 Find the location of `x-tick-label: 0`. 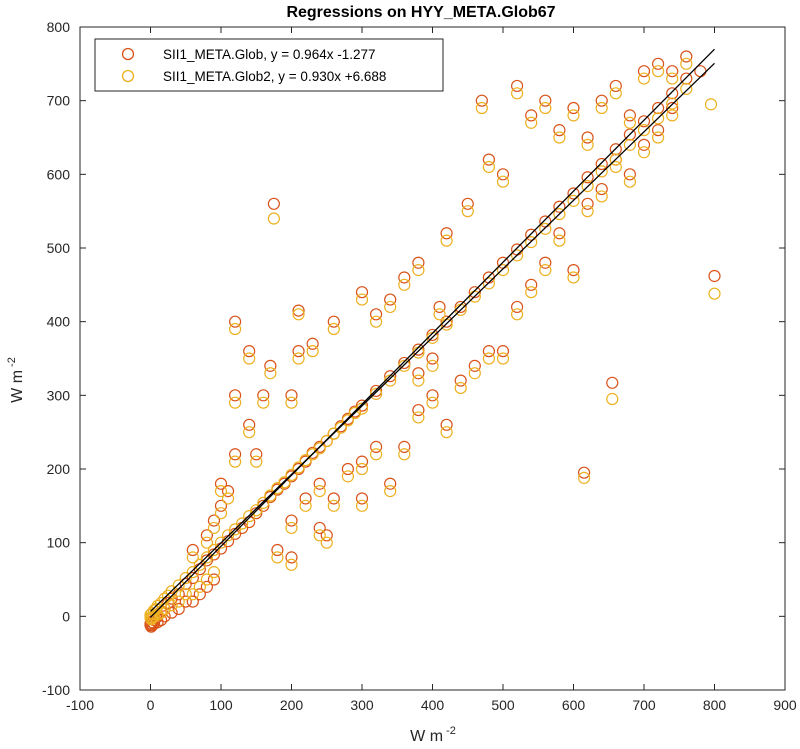

x-tick-label: 0 is located at coordinates (151, 705).